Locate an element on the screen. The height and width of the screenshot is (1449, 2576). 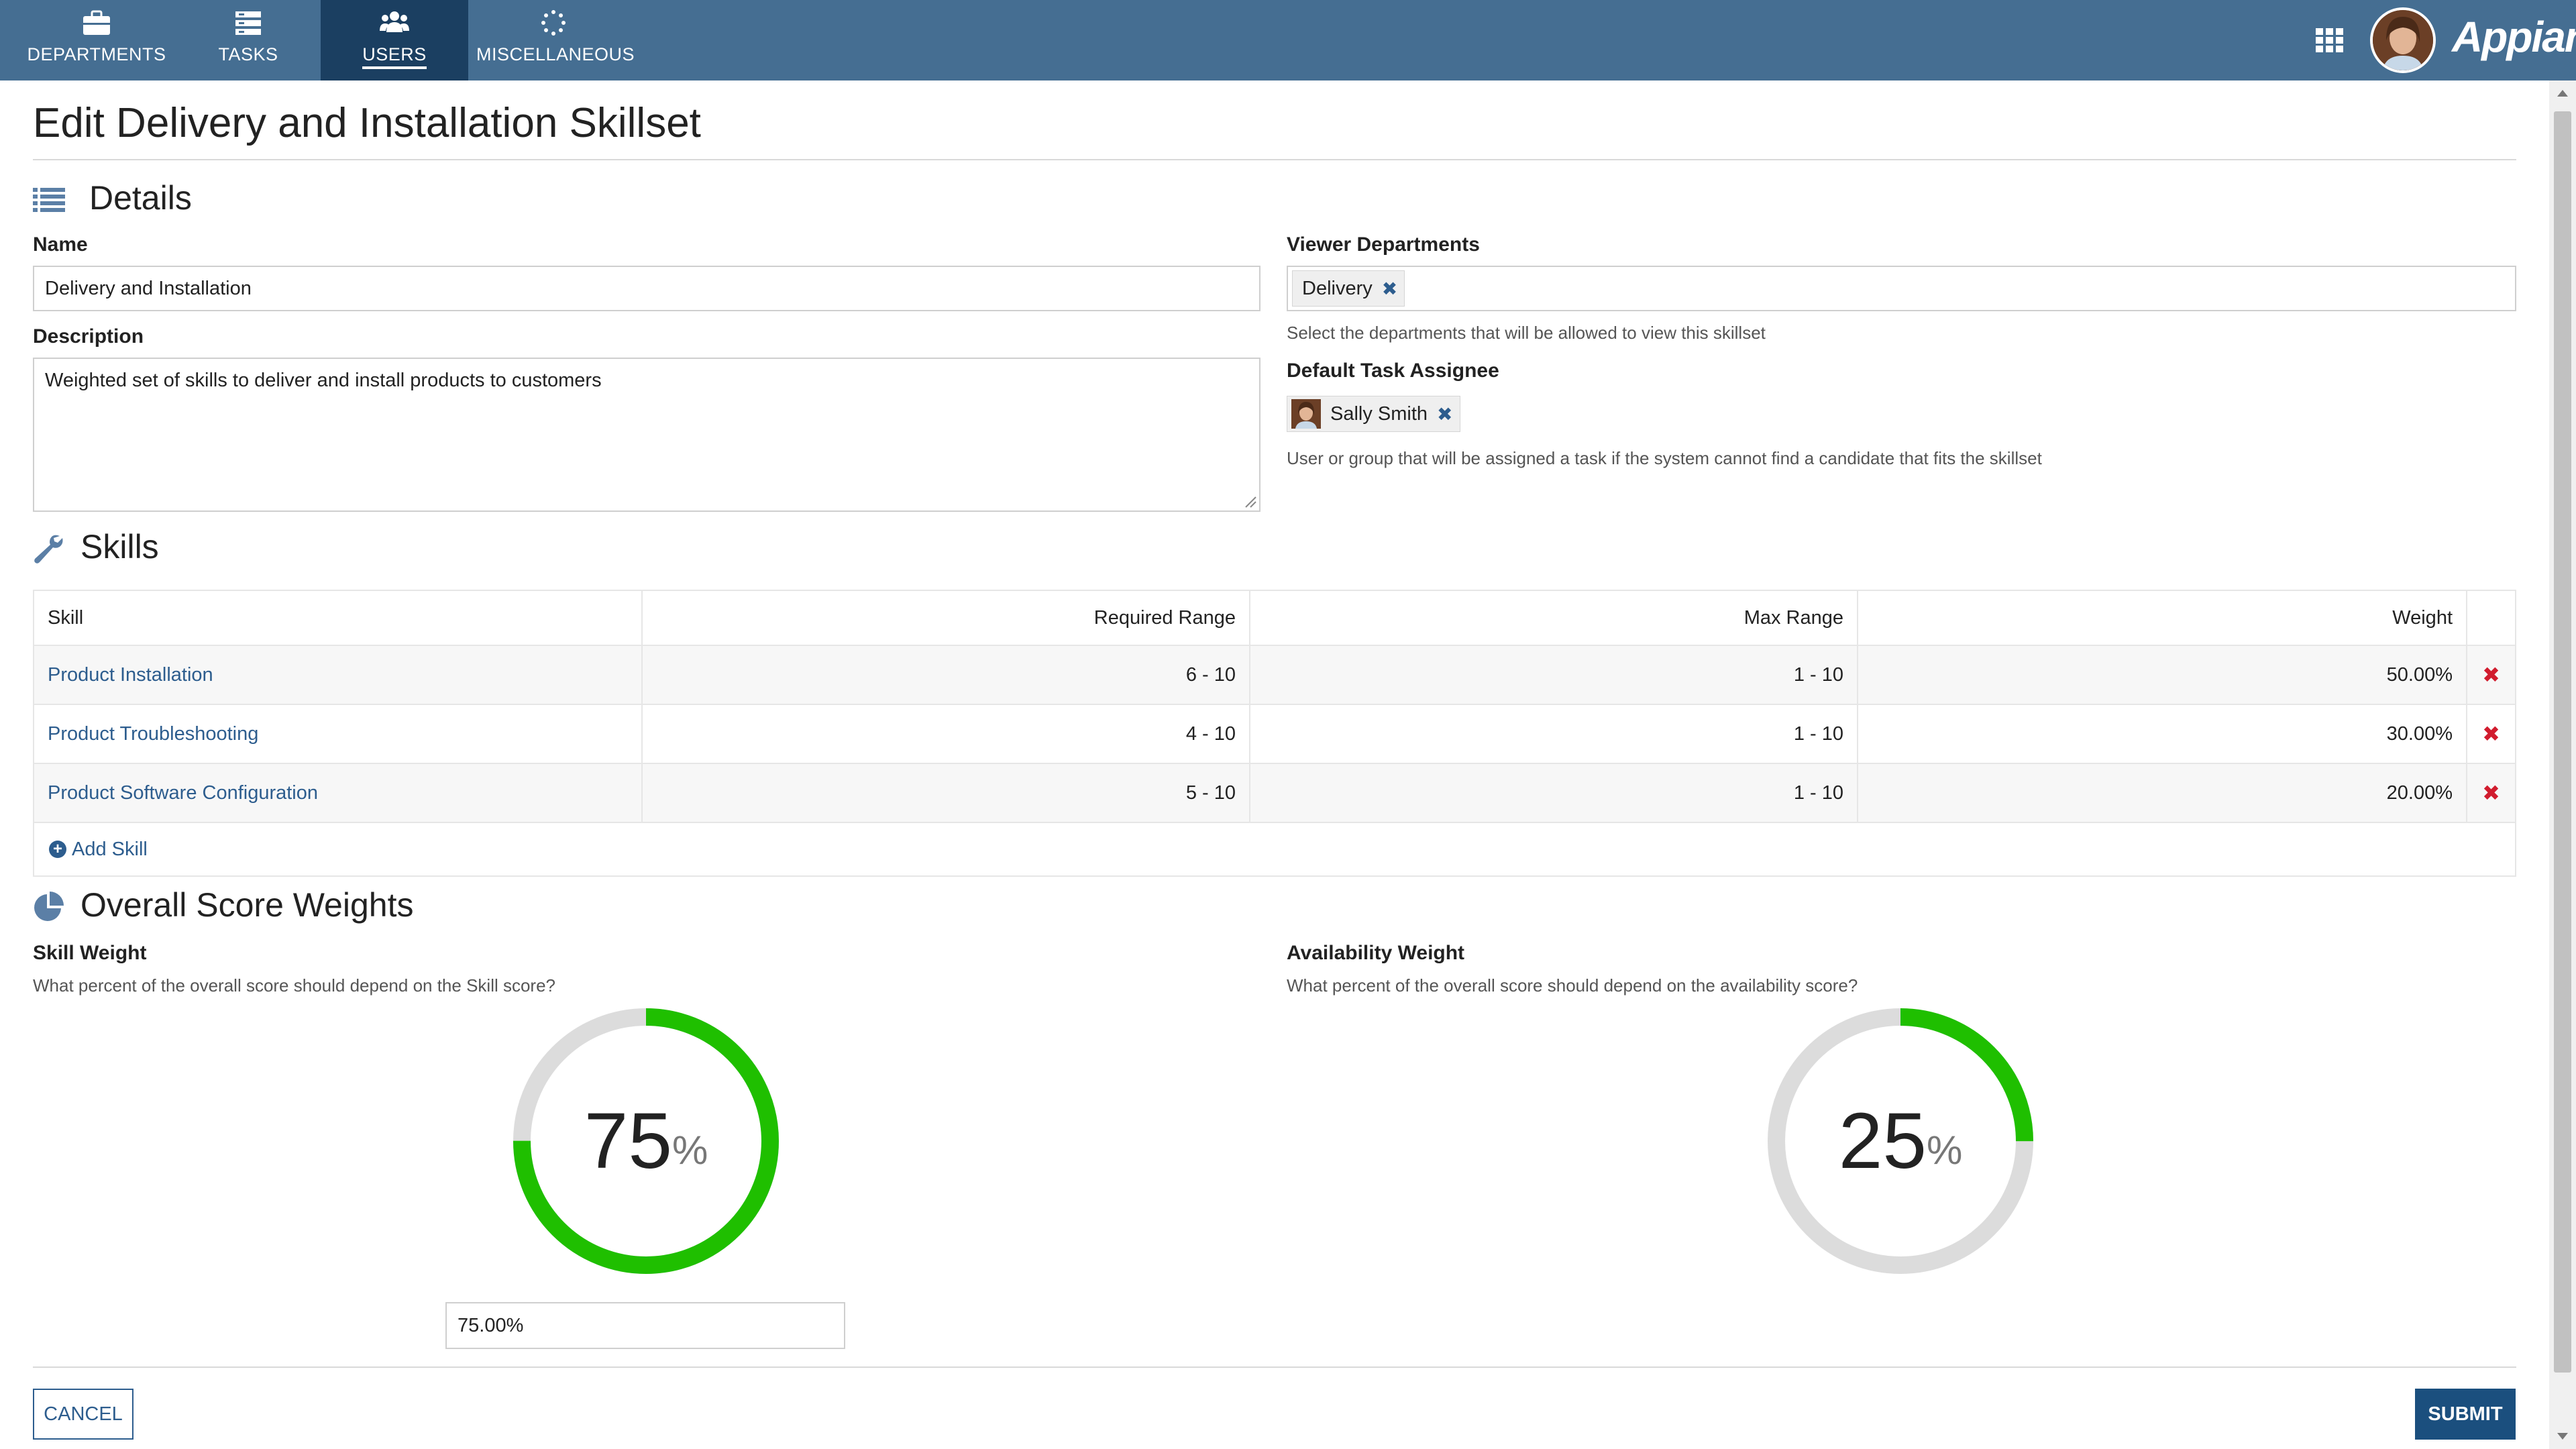
top-nav-bar: DEPARTMENTS TASKS USERS is located at coordinates (1288, 40).